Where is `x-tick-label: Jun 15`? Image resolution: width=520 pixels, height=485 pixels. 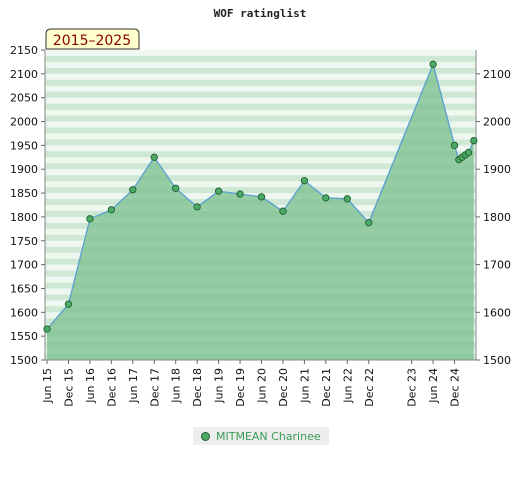
x-tick-label: Jun 15 is located at coordinates (47, 386).